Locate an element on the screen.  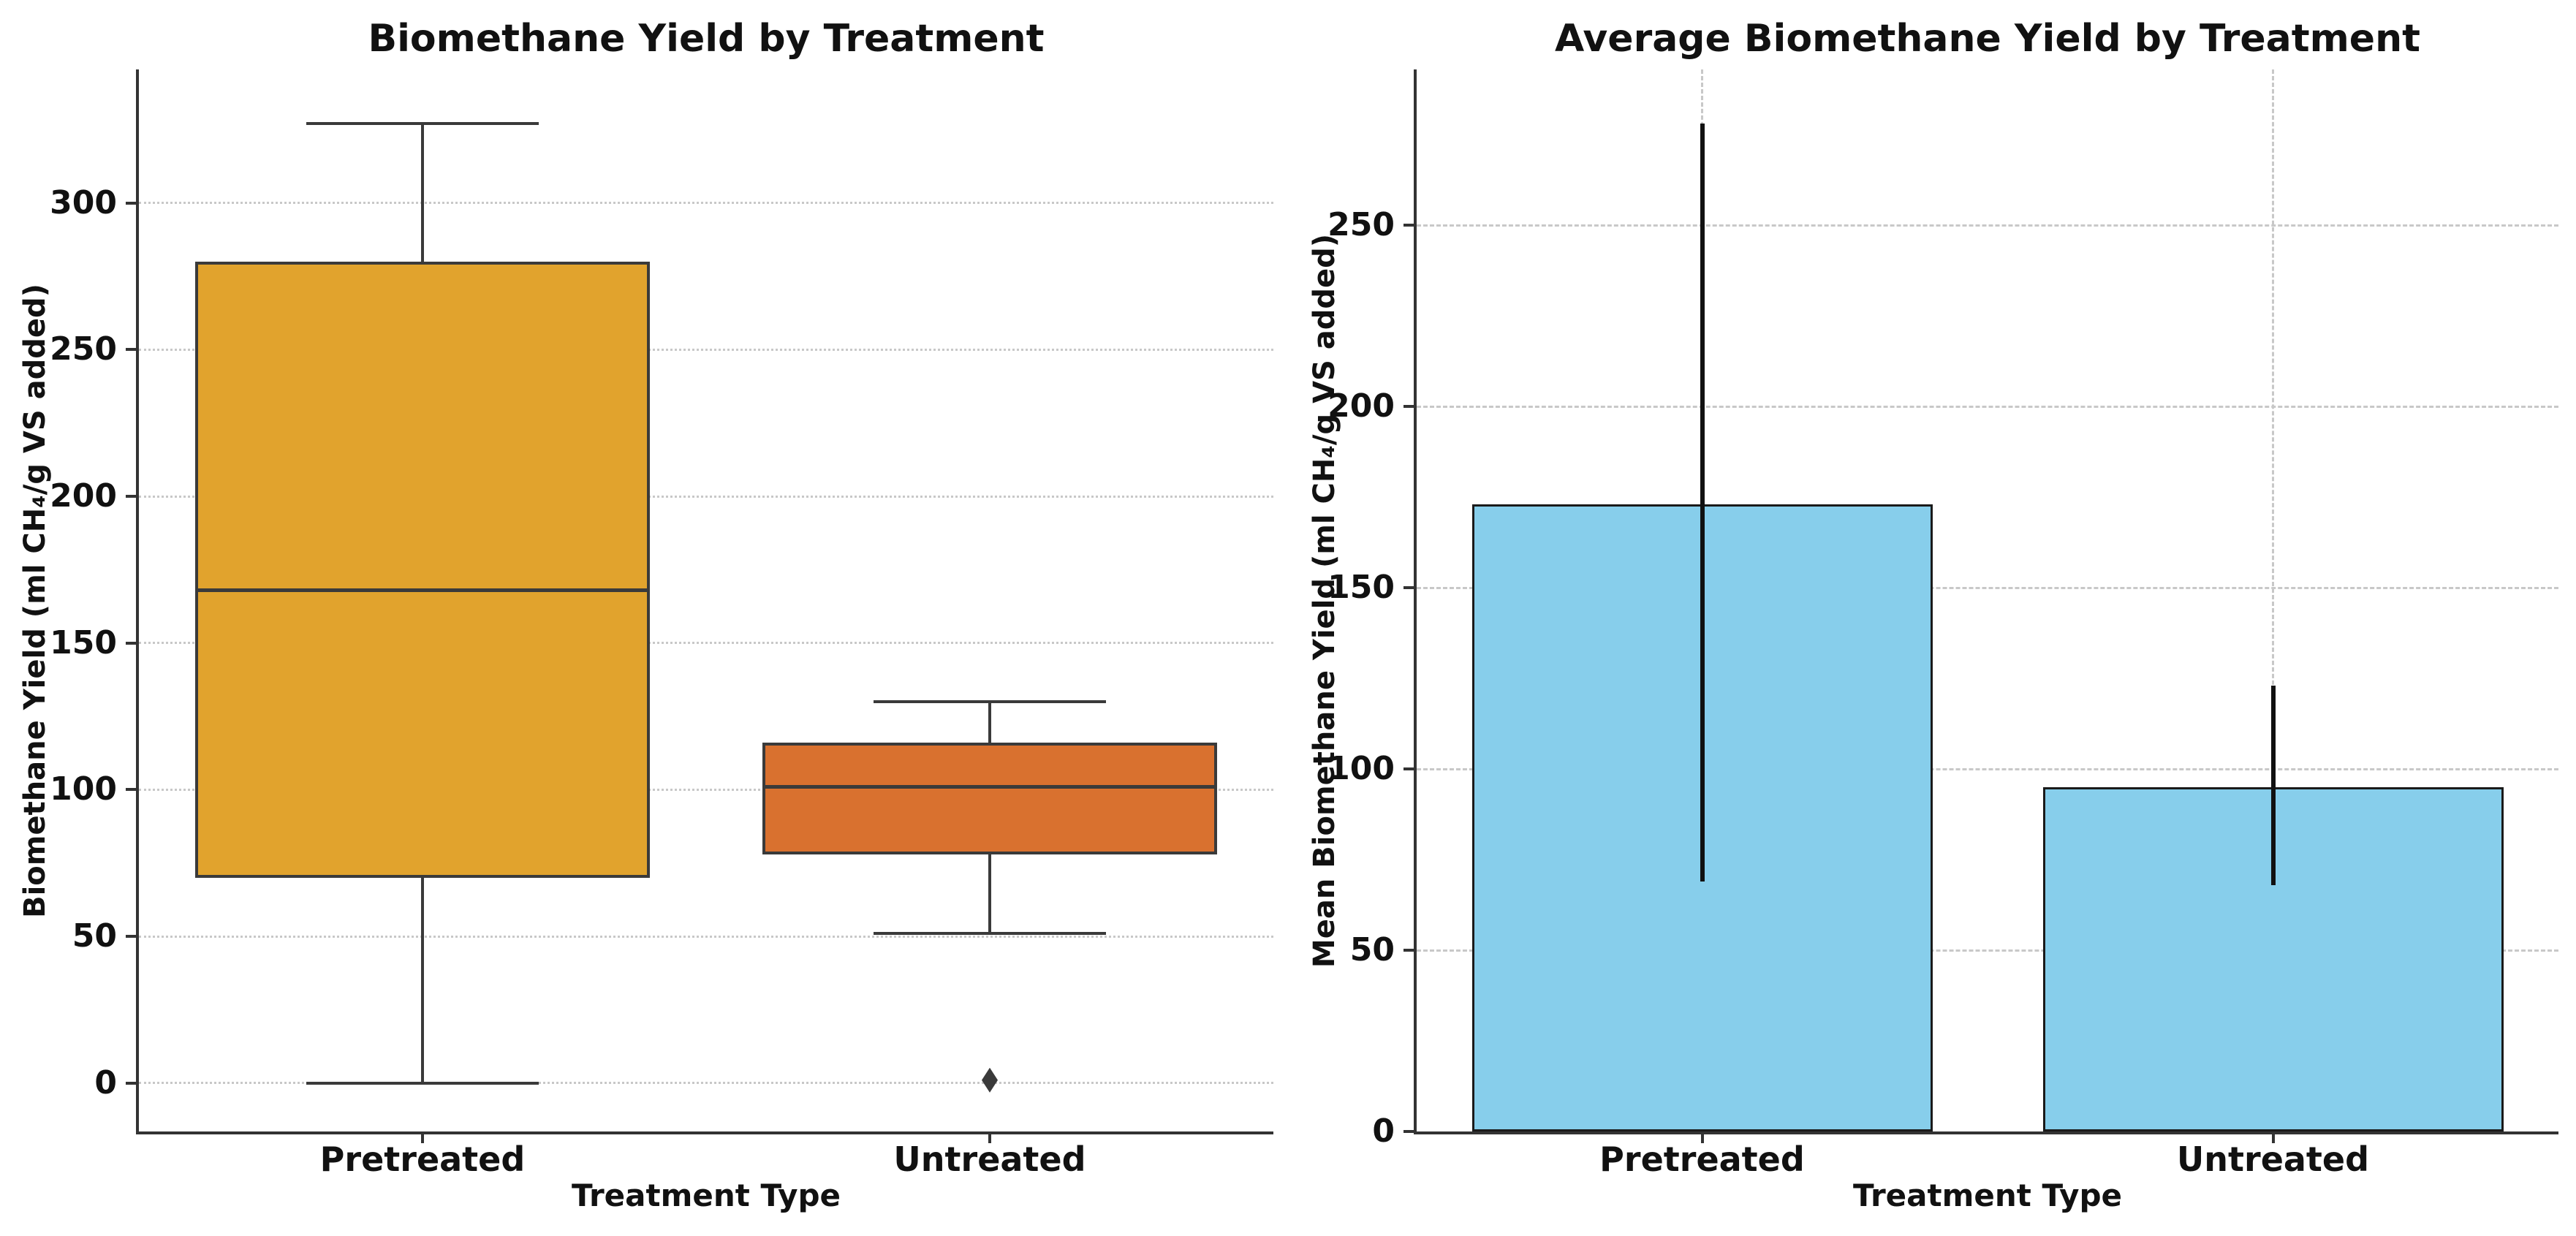
outlier-marker is located at coordinates (990, 1080).